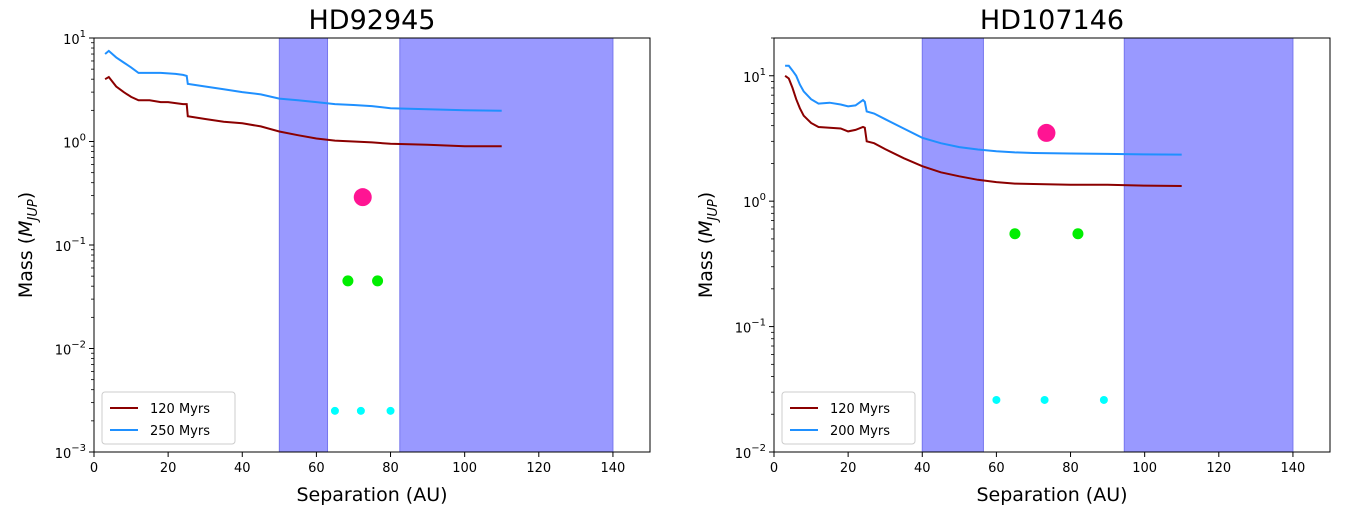  Describe the element at coordinates (372, 20) in the screenshot. I see `chart-title: HD92945` at that location.